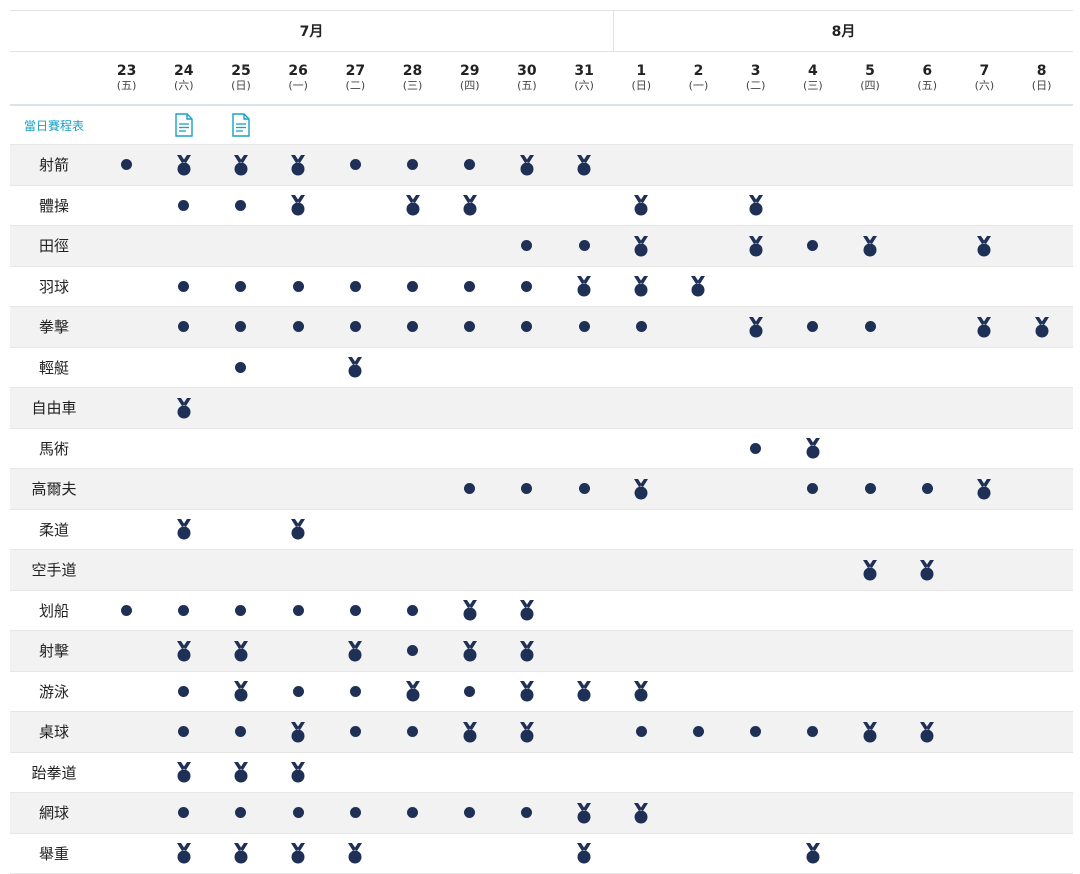 The image size is (1080, 874). I want to click on daily-schedule-label: 當日賽程表, so click(54, 125).